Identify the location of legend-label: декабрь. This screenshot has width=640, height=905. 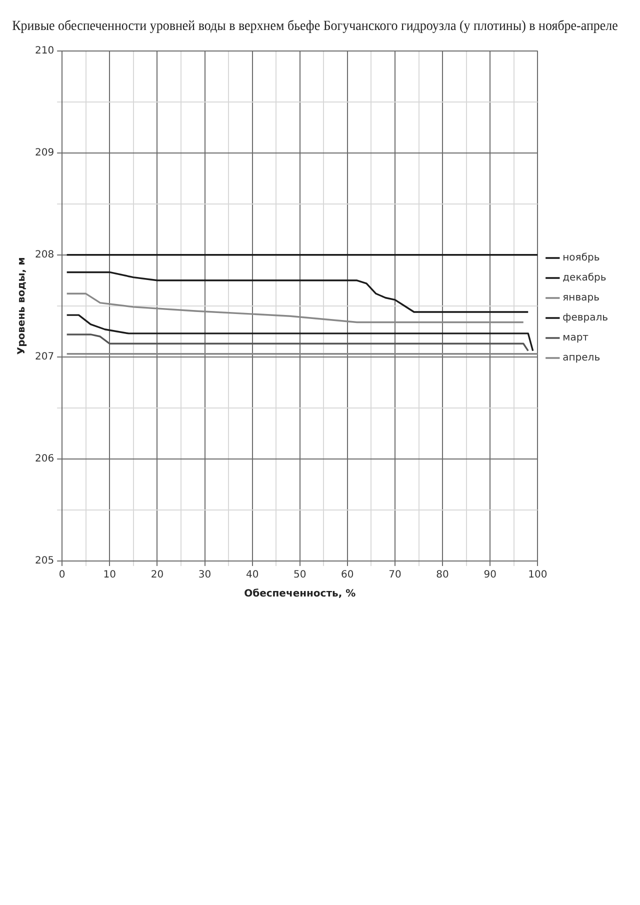
(584, 278).